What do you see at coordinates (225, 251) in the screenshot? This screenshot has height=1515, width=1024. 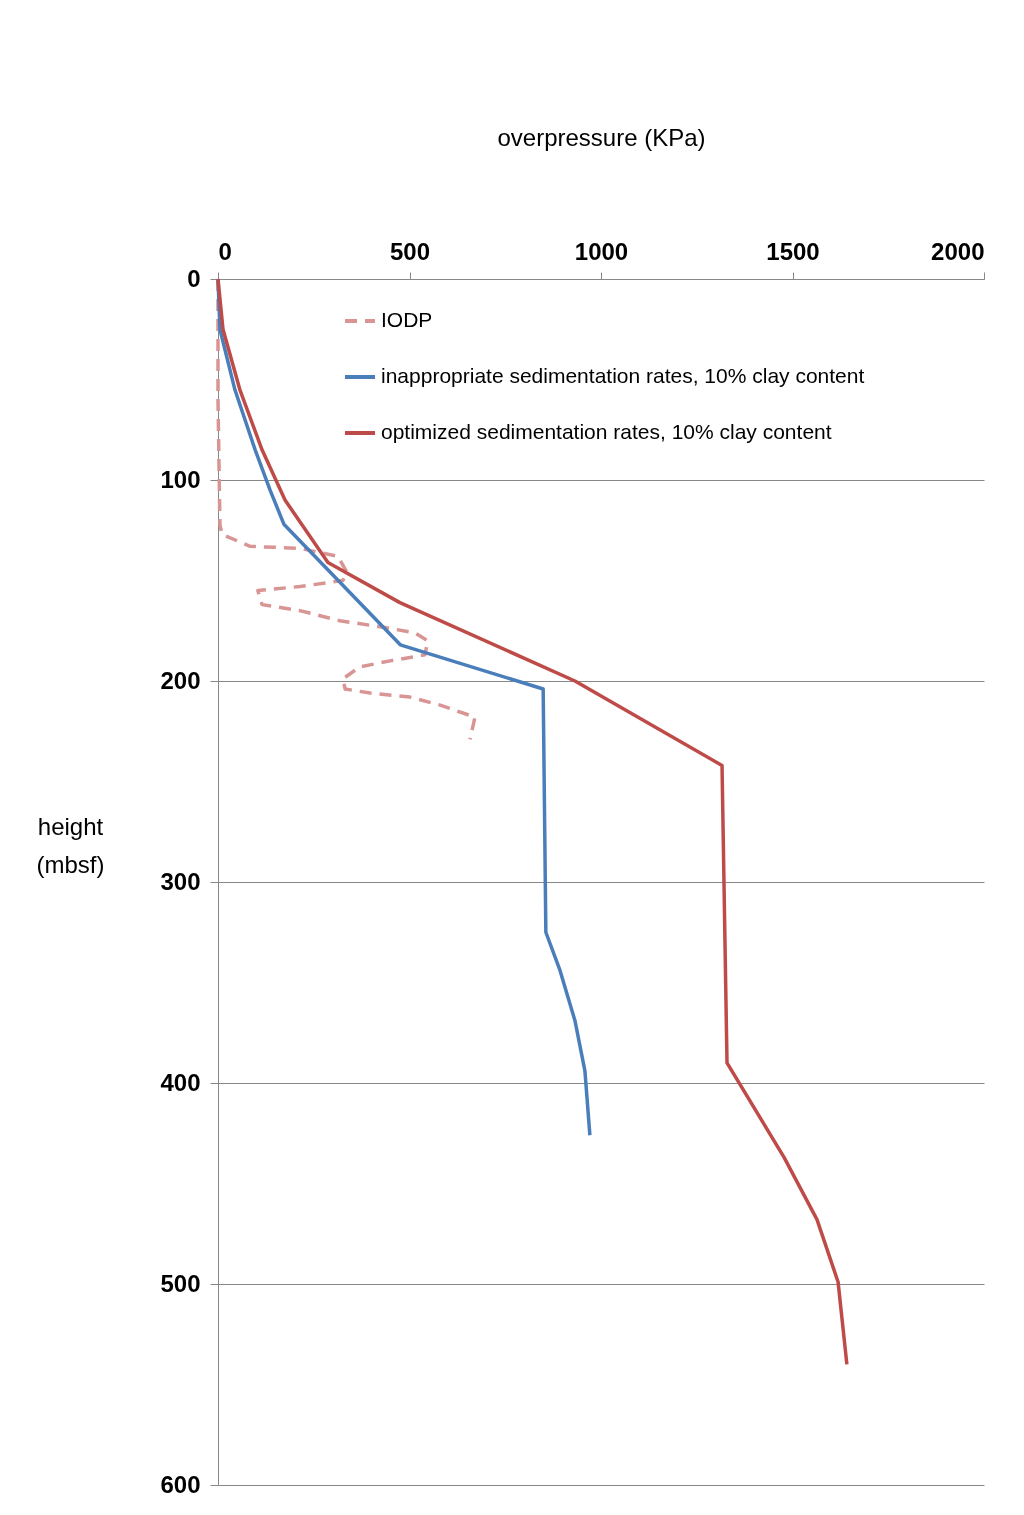 I see `x-tick-label: 0` at bounding box center [225, 251].